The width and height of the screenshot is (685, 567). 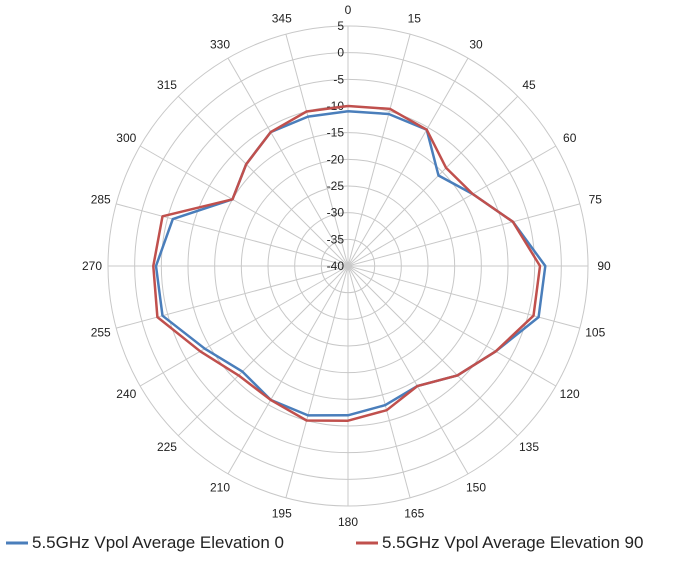 What do you see at coordinates (570, 394) in the screenshot?
I see `angle-tick-label: 120` at bounding box center [570, 394].